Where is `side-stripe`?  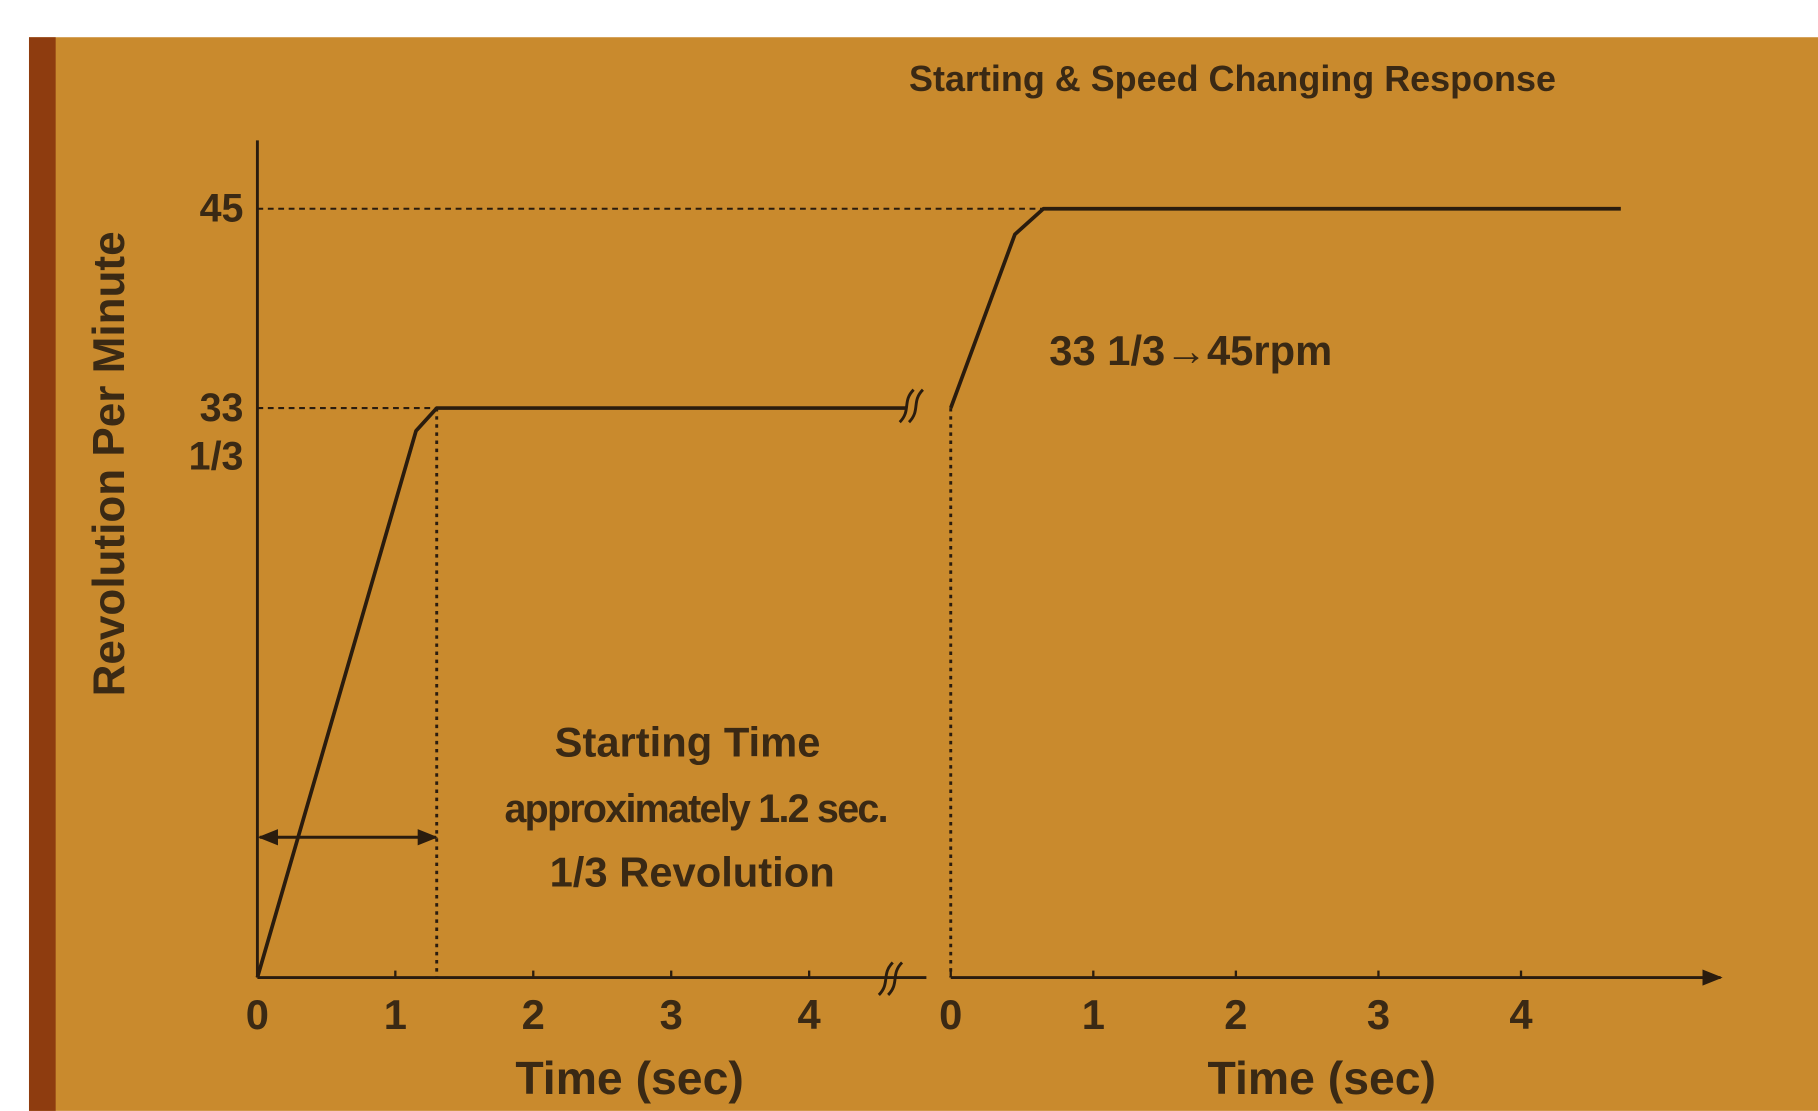
side-stripe is located at coordinates (42, 574).